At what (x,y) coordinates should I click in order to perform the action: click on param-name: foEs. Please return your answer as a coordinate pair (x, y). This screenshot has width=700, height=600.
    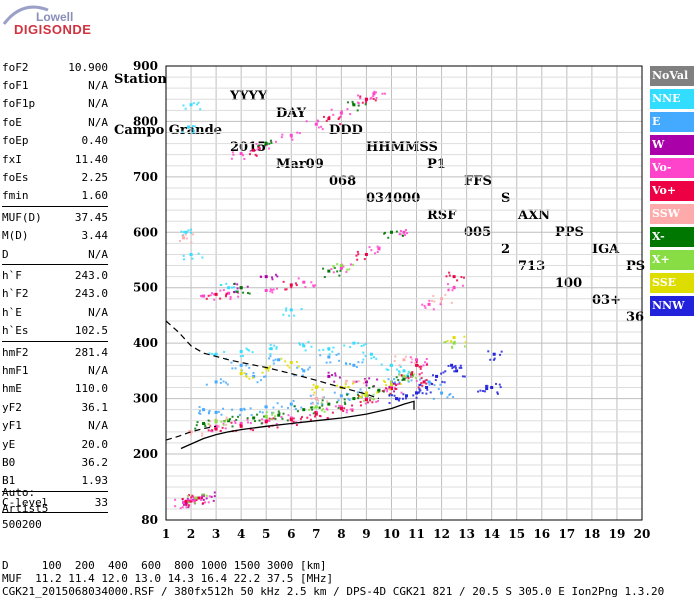
    Looking at the image, I should click on (15, 178).